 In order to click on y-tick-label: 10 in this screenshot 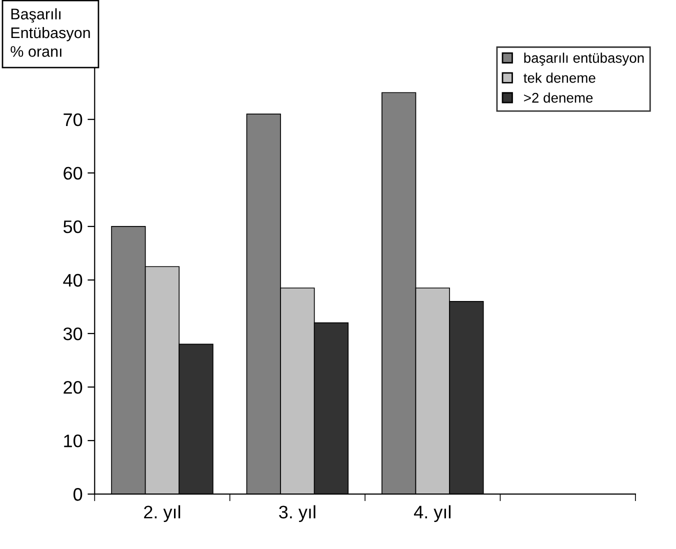, I will do `click(73, 441)`.